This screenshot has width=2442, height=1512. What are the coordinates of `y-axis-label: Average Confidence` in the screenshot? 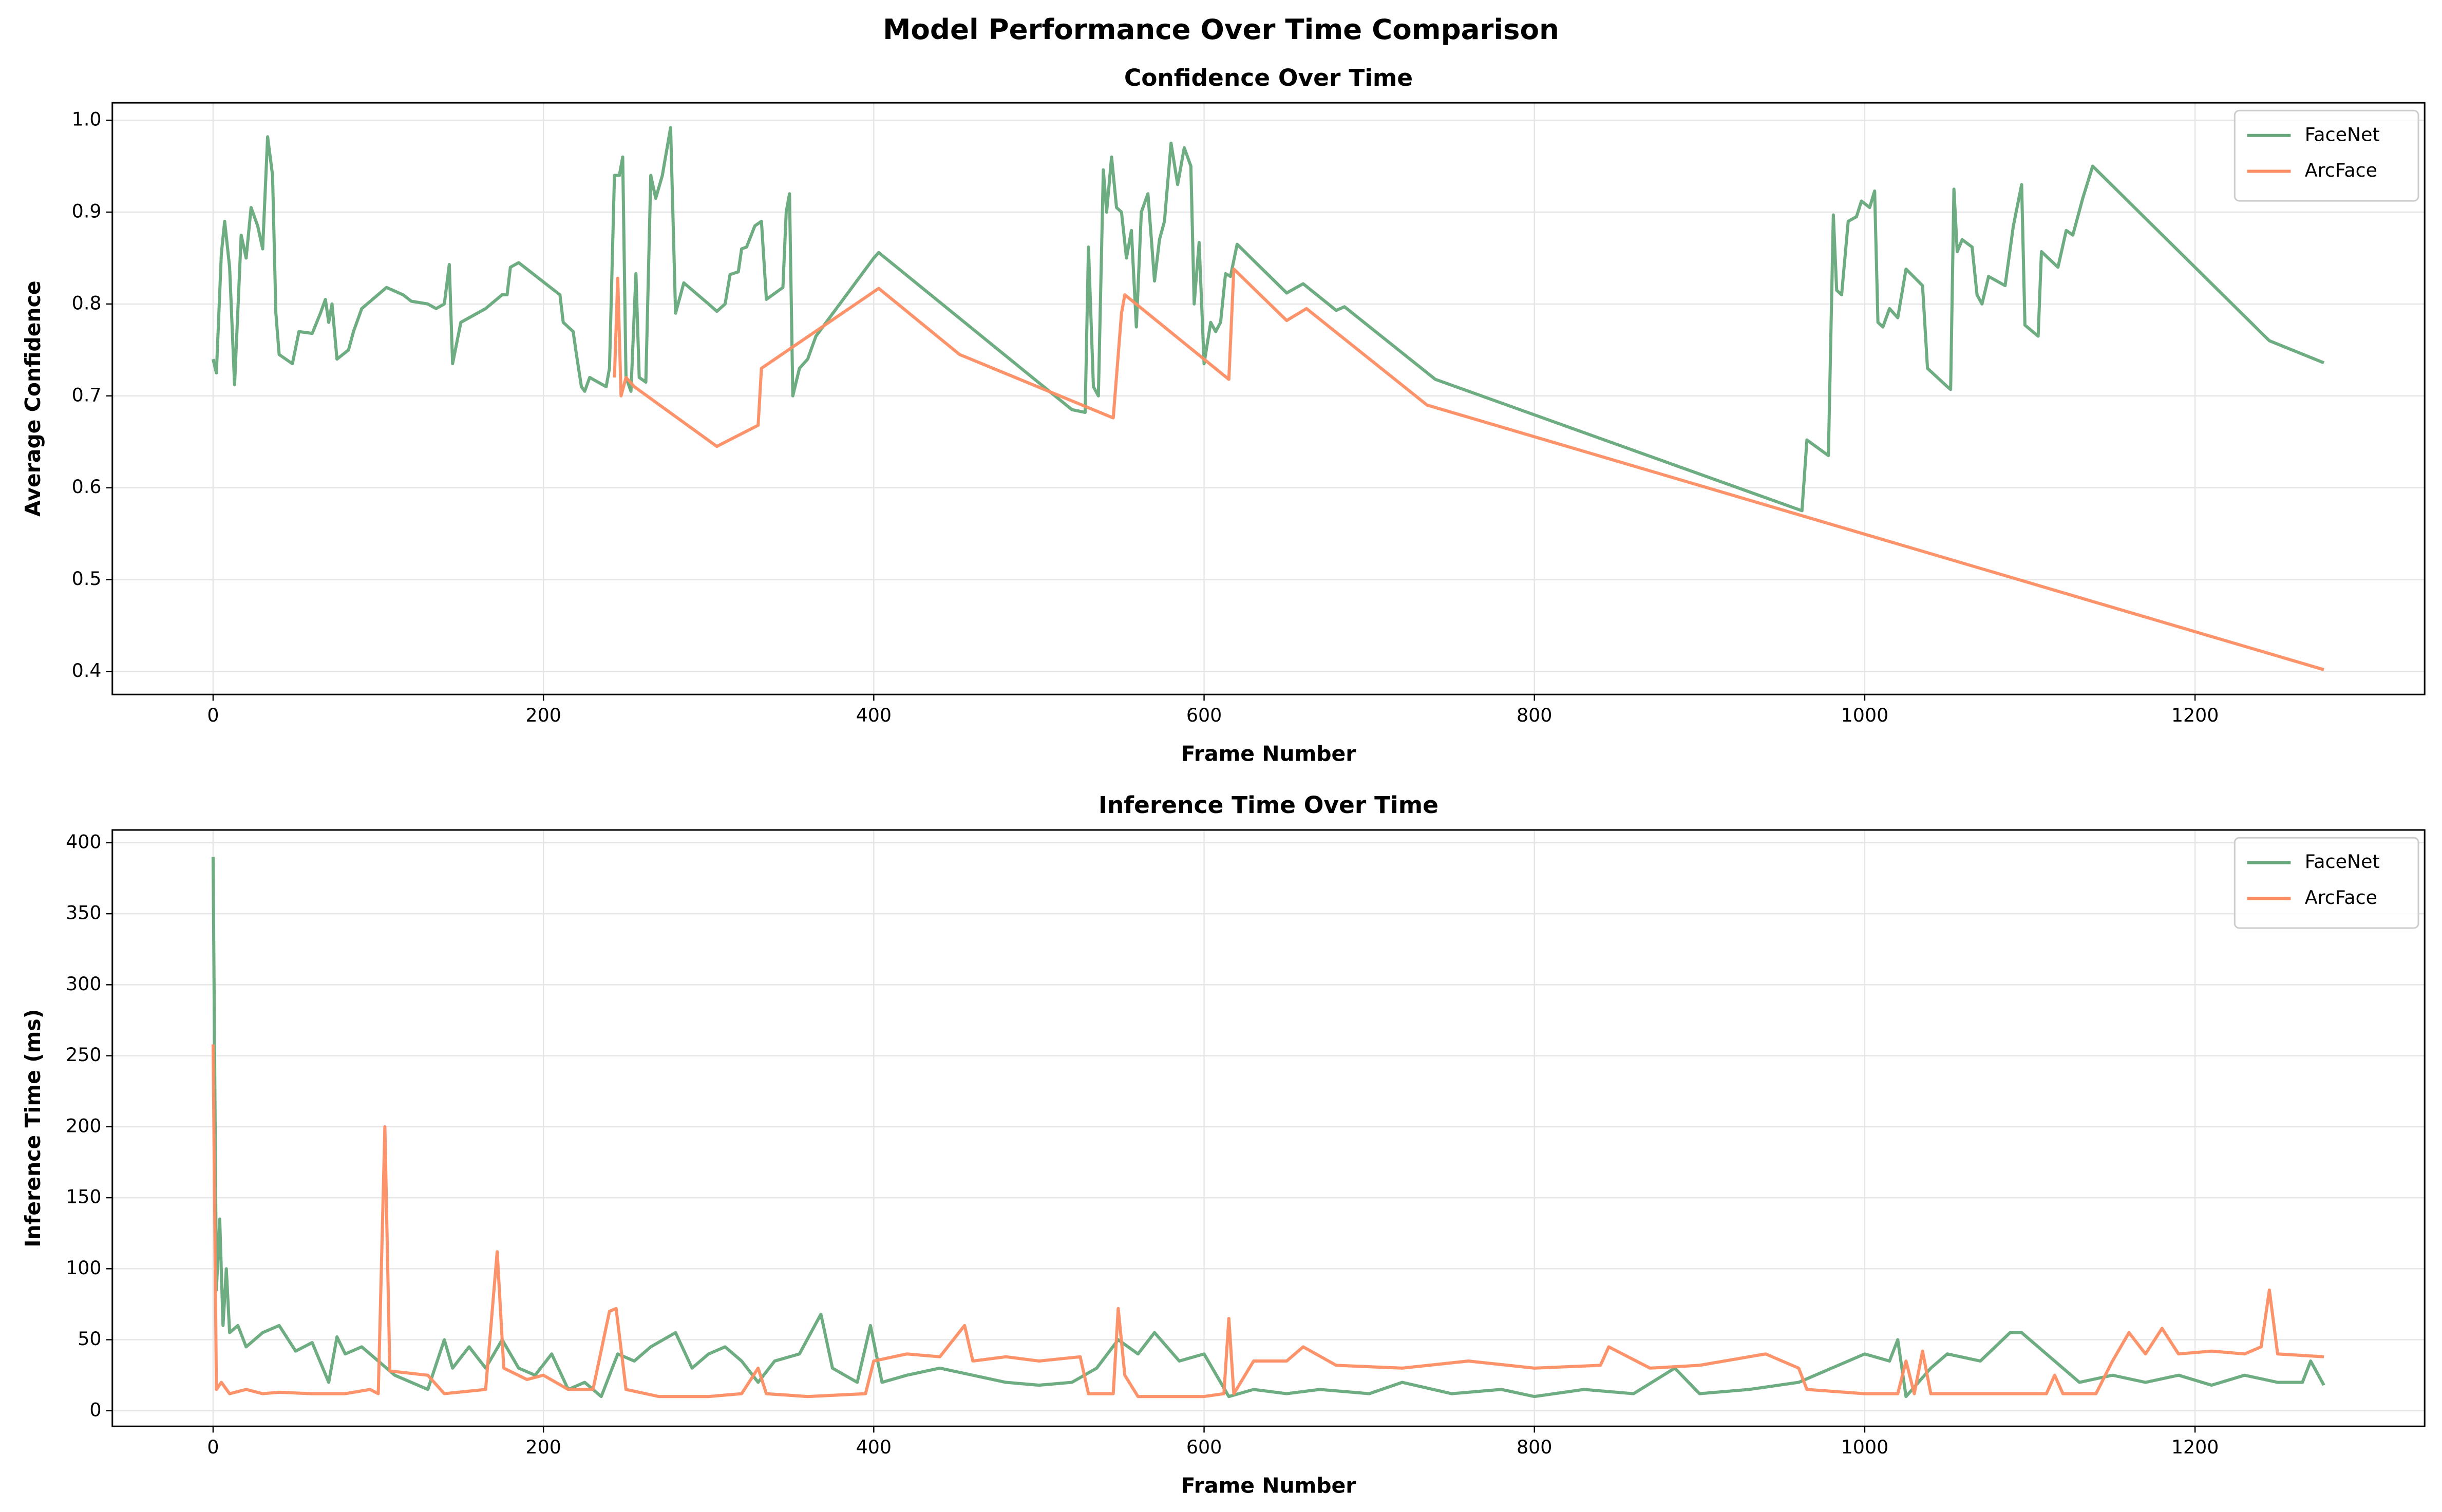 It's located at (33, 398).